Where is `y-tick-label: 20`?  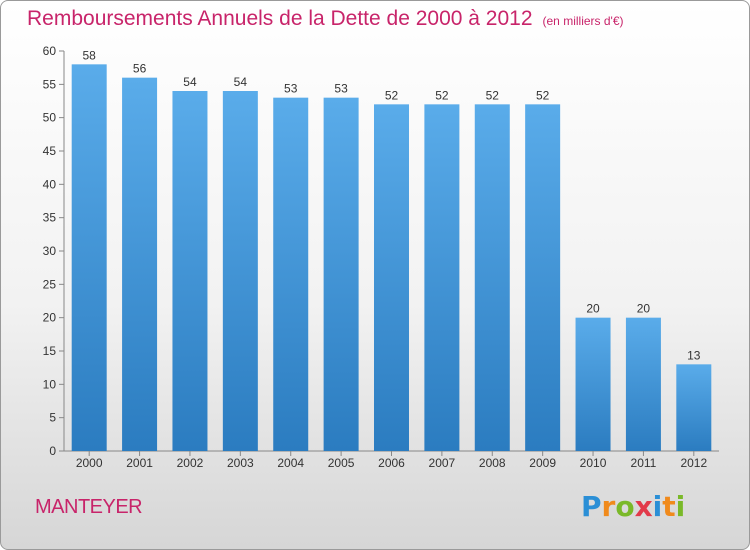
y-tick-label: 20 is located at coordinates (50, 318).